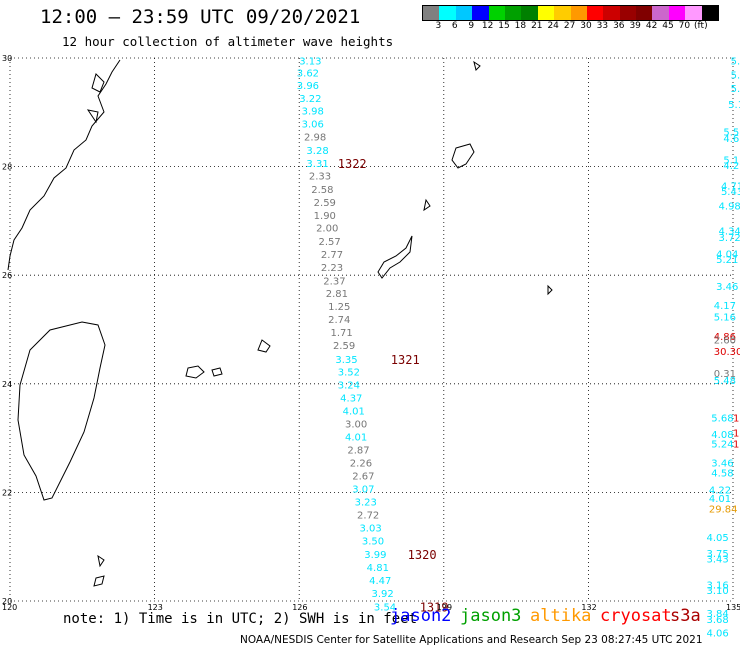  Describe the element at coordinates (734, 105) in the screenshot. I see `wave-height-label: 5.1` at that location.